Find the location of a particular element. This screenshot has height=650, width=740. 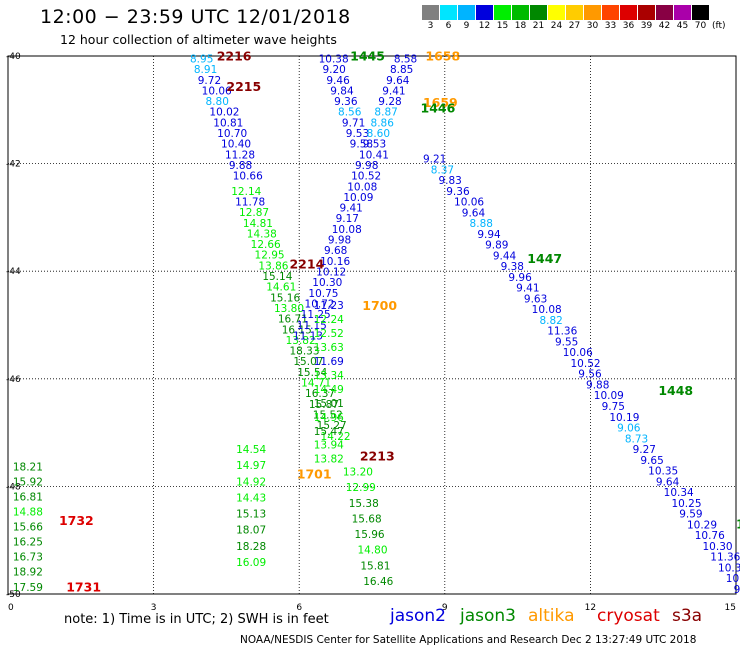

swh-value-label: 13.63 is located at coordinates (329, 348).